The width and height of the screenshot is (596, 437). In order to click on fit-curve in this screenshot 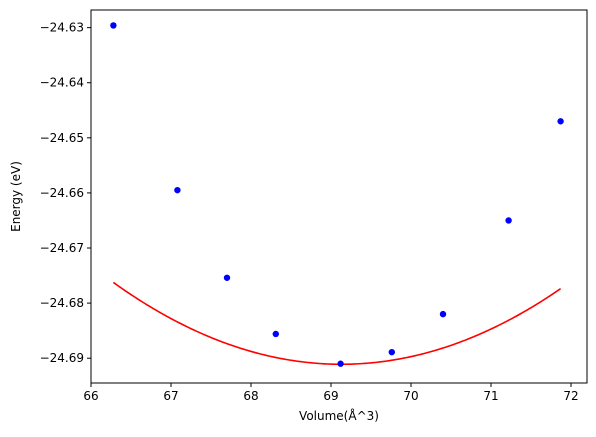, I will do `click(337, 323)`.